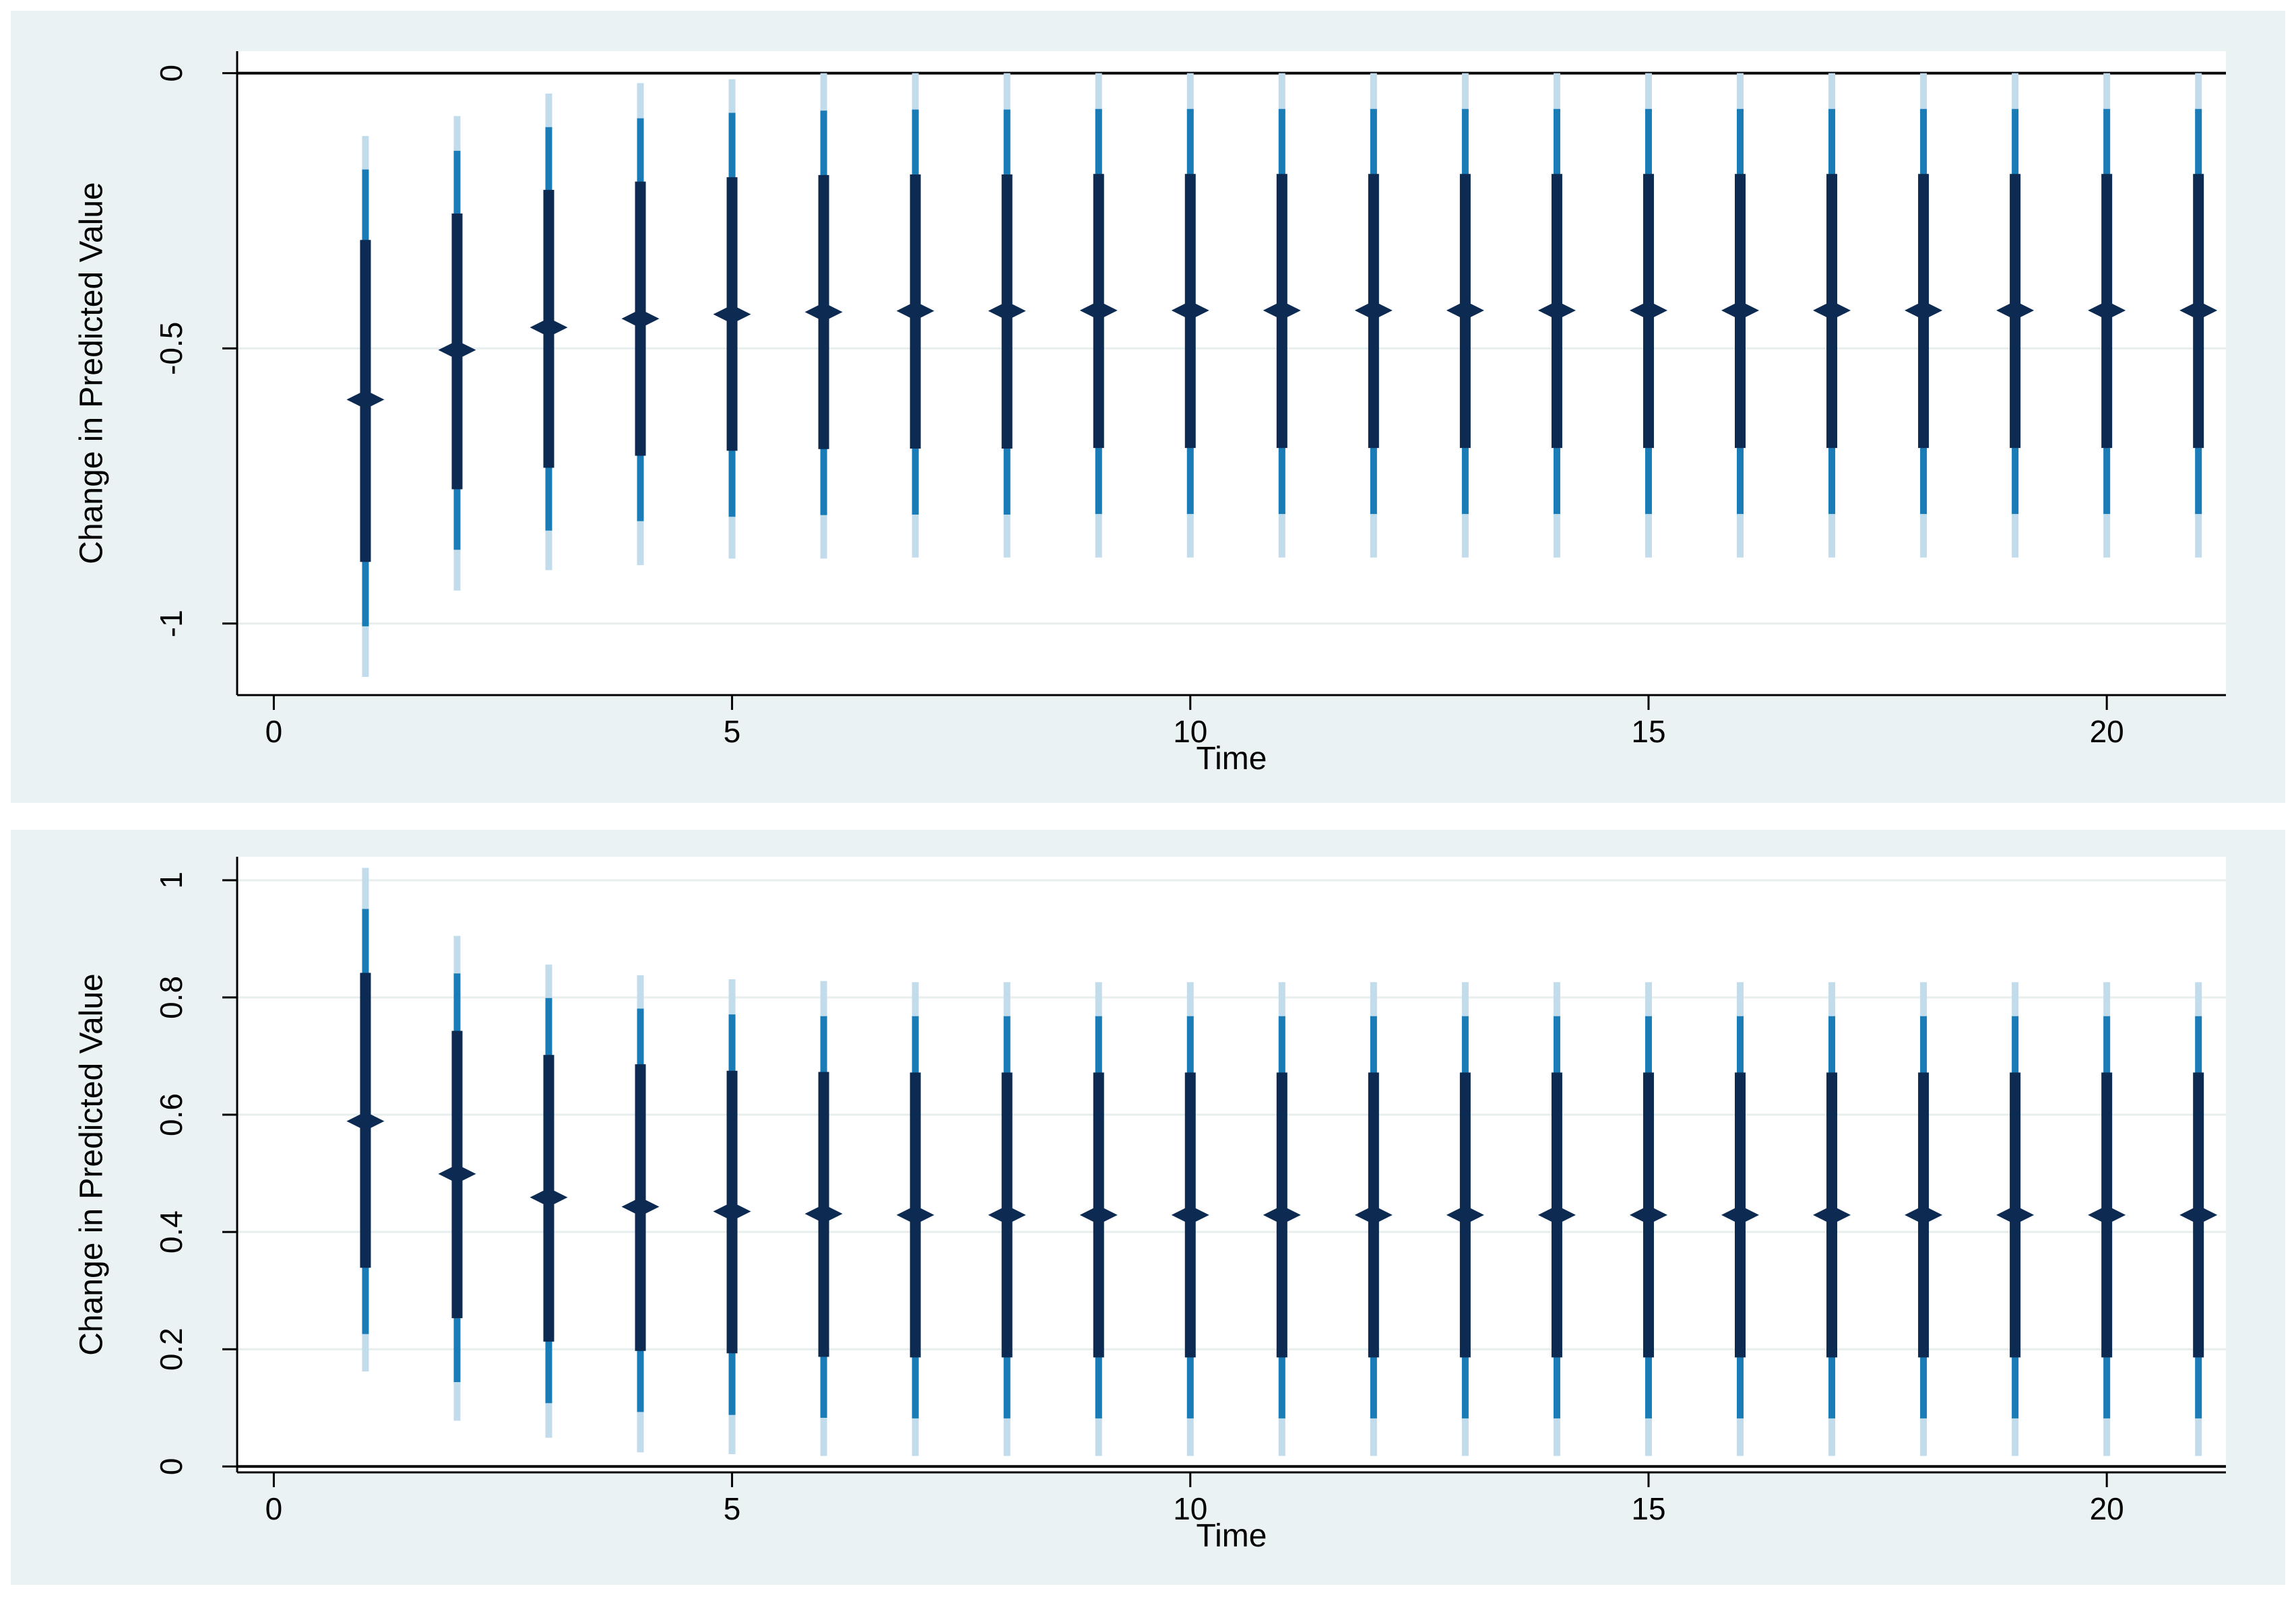 This screenshot has height=1601, width=2296. Describe the element at coordinates (171, 1231) in the screenshot. I see `y-tick-label: 0.4` at that location.